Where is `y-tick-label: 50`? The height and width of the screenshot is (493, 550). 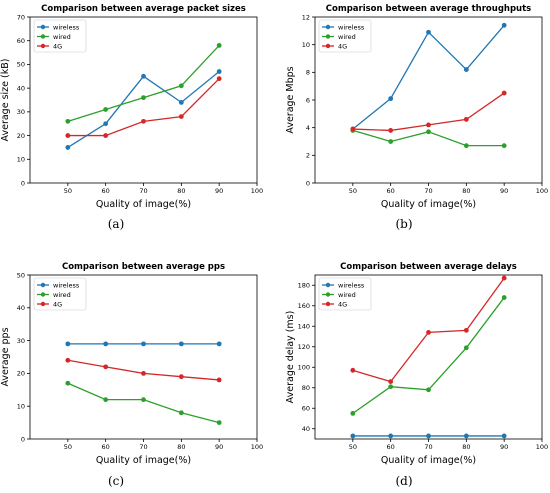 y-tick-label: 50 is located at coordinates (21, 65).